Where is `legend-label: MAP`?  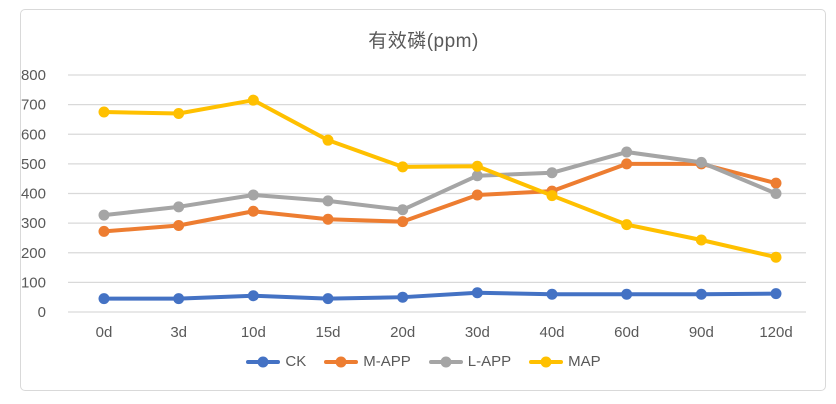 legend-label: MAP is located at coordinates (584, 361).